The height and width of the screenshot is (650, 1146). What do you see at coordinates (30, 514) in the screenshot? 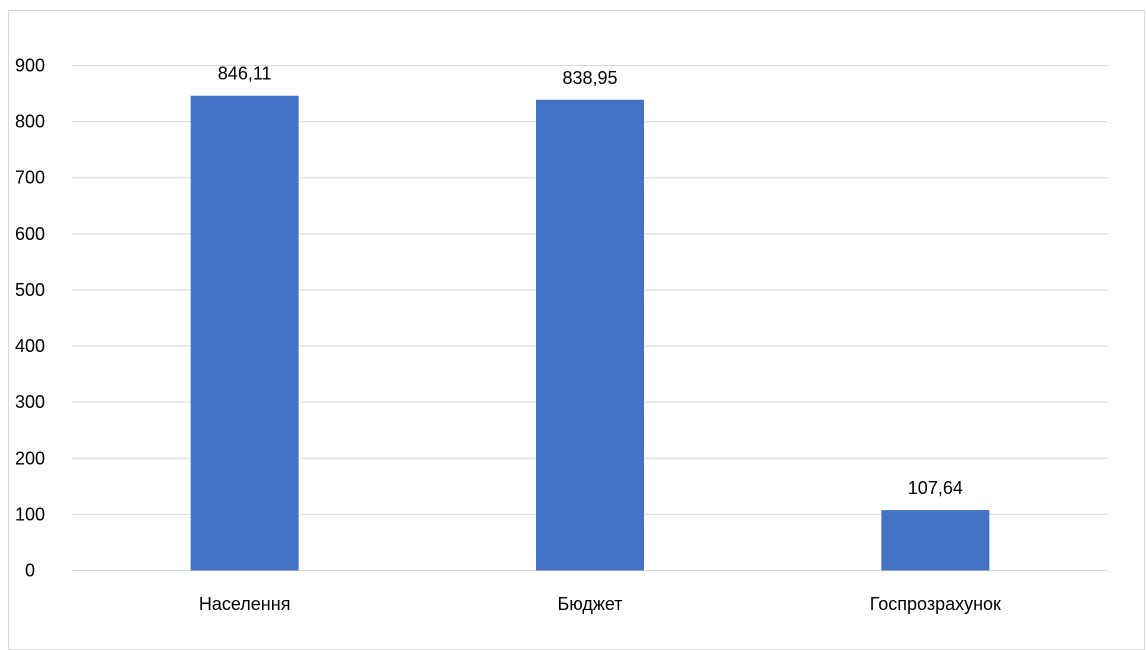
I see `y-tick-label: 100` at bounding box center [30, 514].